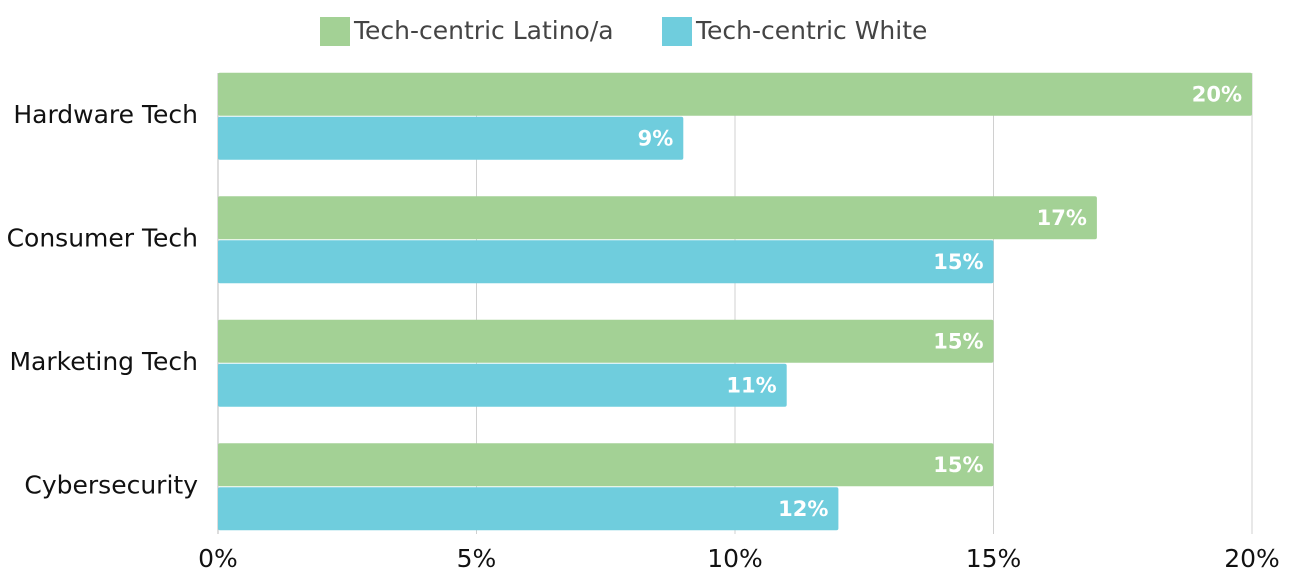 The height and width of the screenshot is (578, 1290). I want to click on value-label: 9%, so click(656, 138).